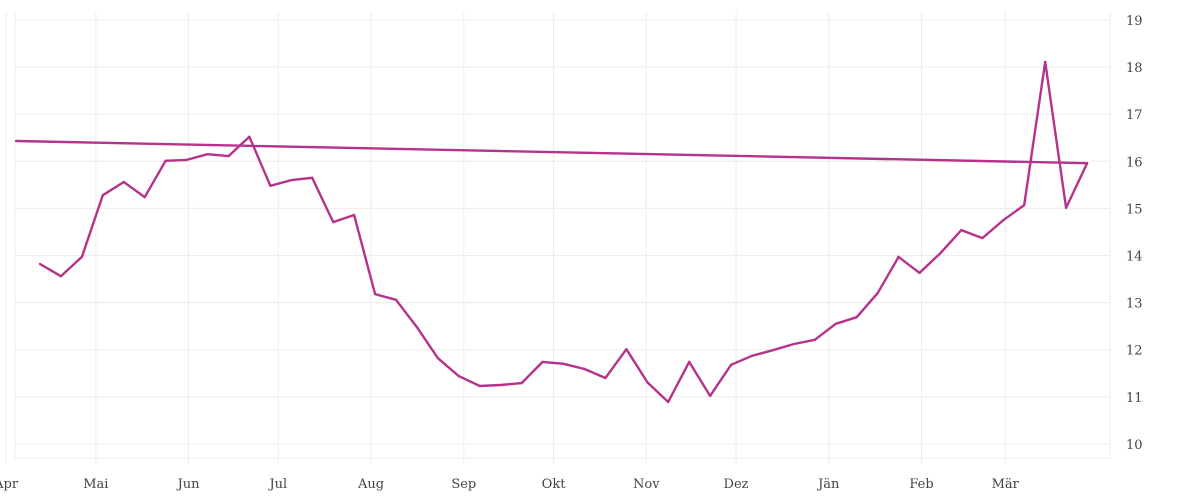 This screenshot has height=504, width=1200. I want to click on y-axis-labels: 10 11 12 13 14 15 16 17 18 19, so click(1134, 233).